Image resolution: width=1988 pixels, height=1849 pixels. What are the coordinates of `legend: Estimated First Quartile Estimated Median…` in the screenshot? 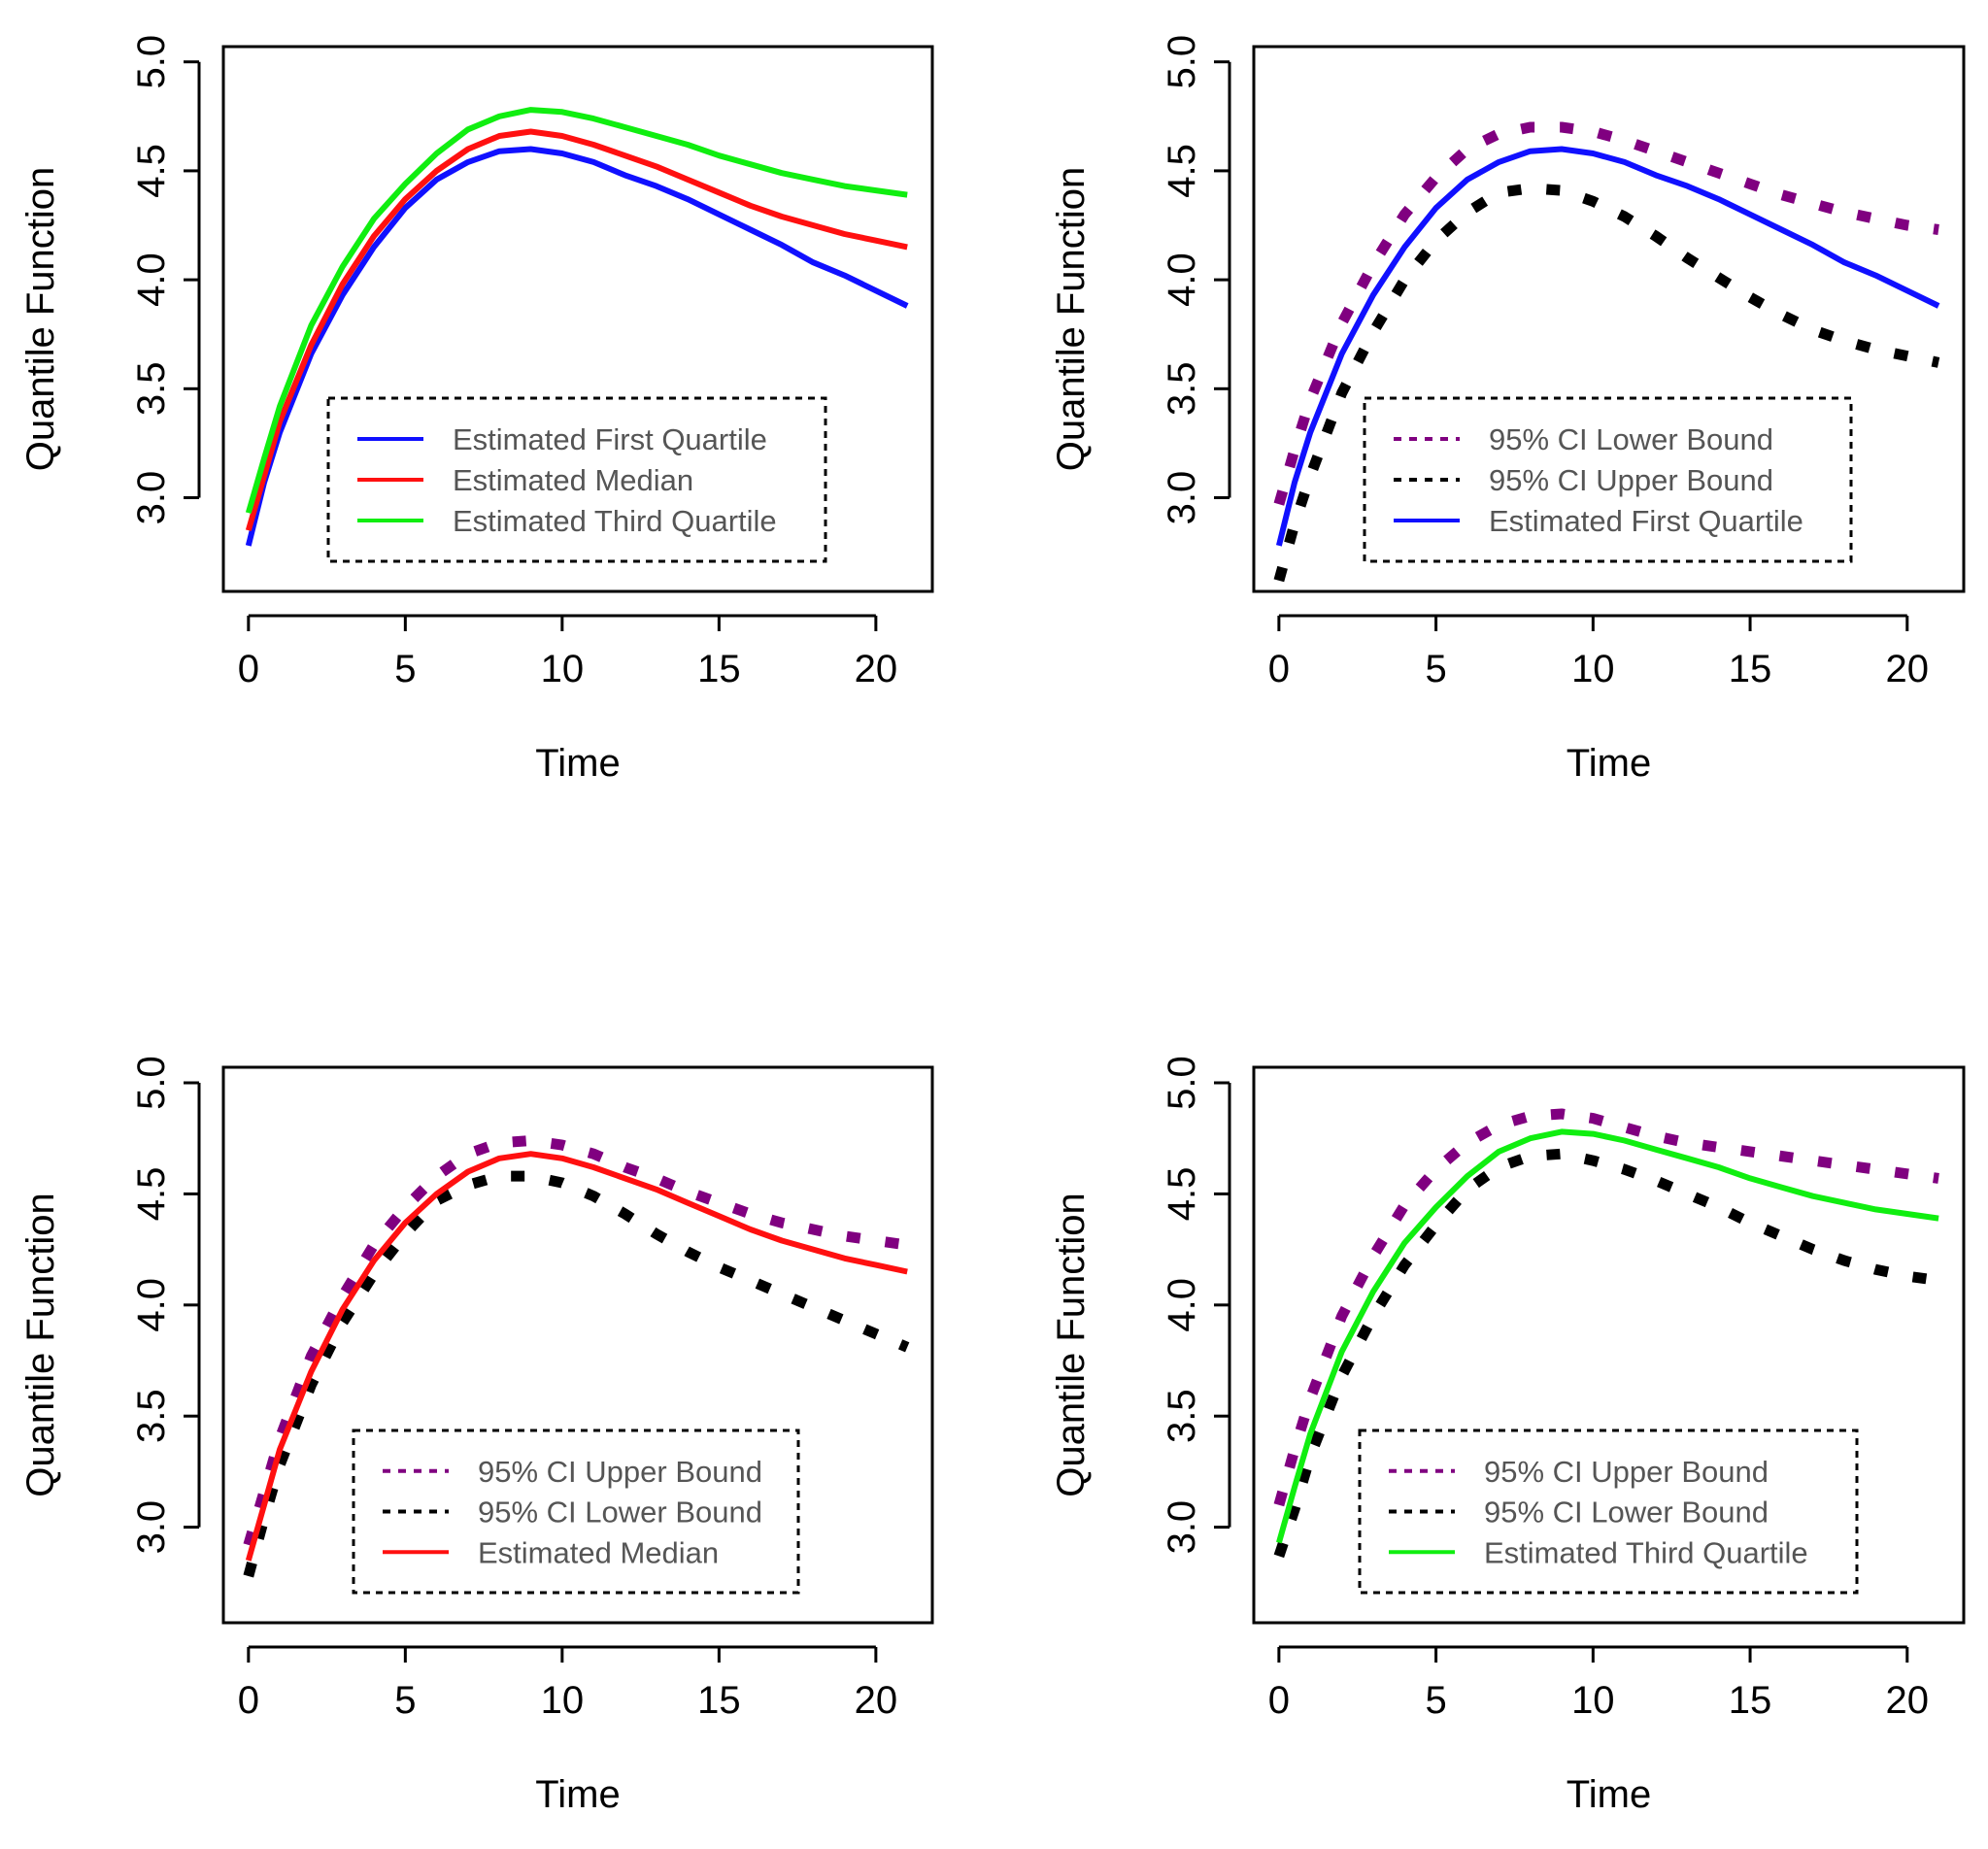 It's located at (576, 479).